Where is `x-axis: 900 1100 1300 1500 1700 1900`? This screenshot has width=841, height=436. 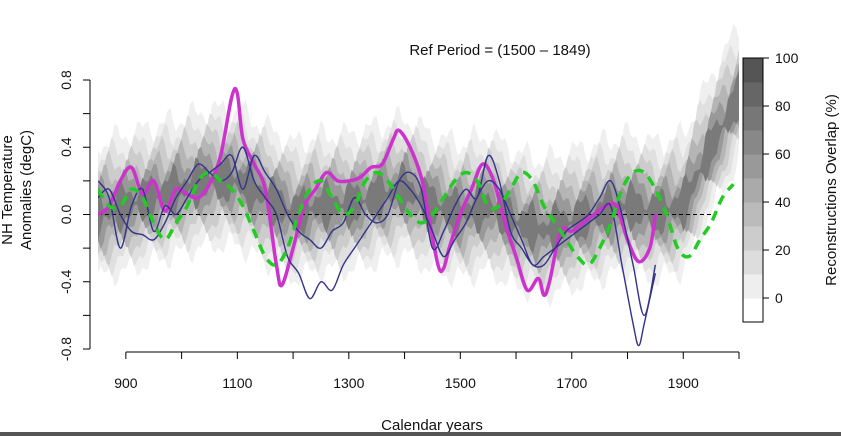
x-axis: 900 1100 1300 1500 1700 1900 is located at coordinates (427, 371).